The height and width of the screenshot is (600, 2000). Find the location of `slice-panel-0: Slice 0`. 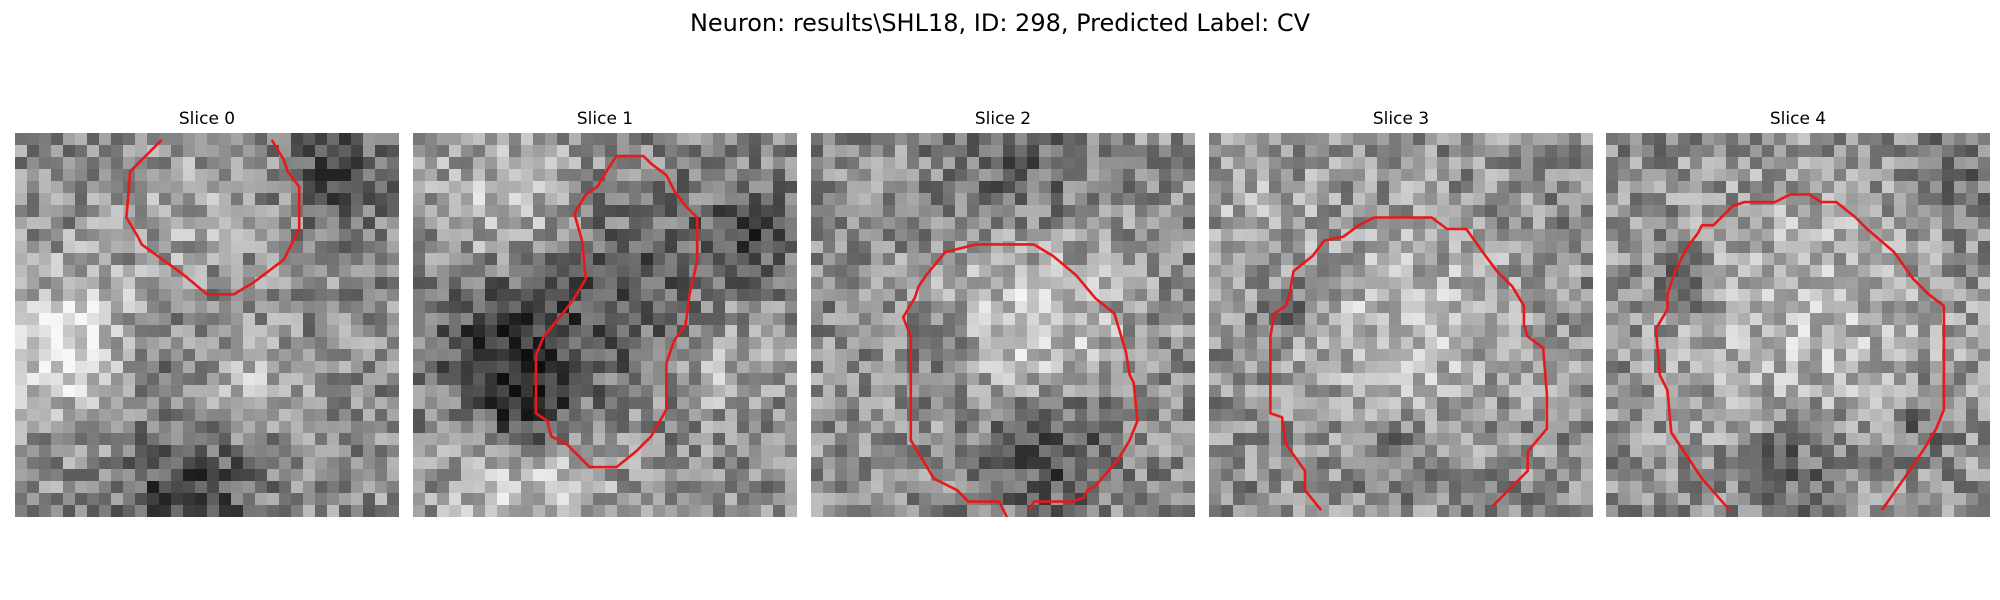

slice-panel-0: Slice 0 is located at coordinates (207, 313).